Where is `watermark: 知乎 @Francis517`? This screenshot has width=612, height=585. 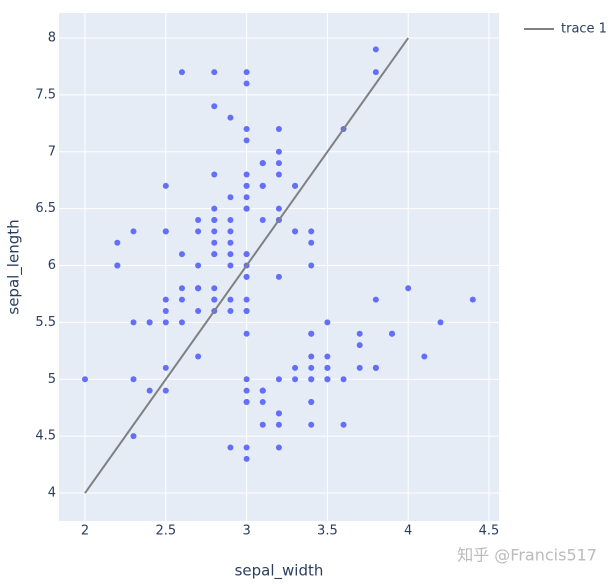
watermark: 知乎 @Francis517 is located at coordinates (527, 555).